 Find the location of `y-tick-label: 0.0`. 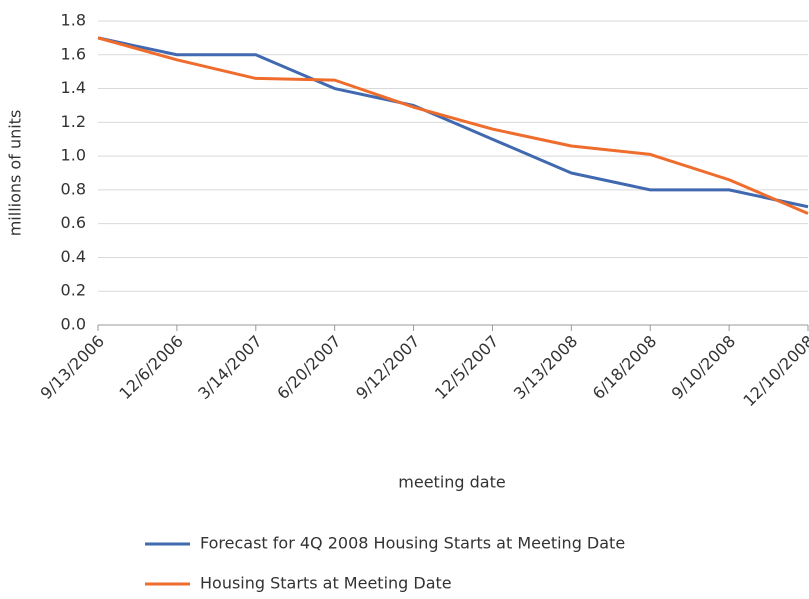

y-tick-label: 0.0 is located at coordinates (73, 324).